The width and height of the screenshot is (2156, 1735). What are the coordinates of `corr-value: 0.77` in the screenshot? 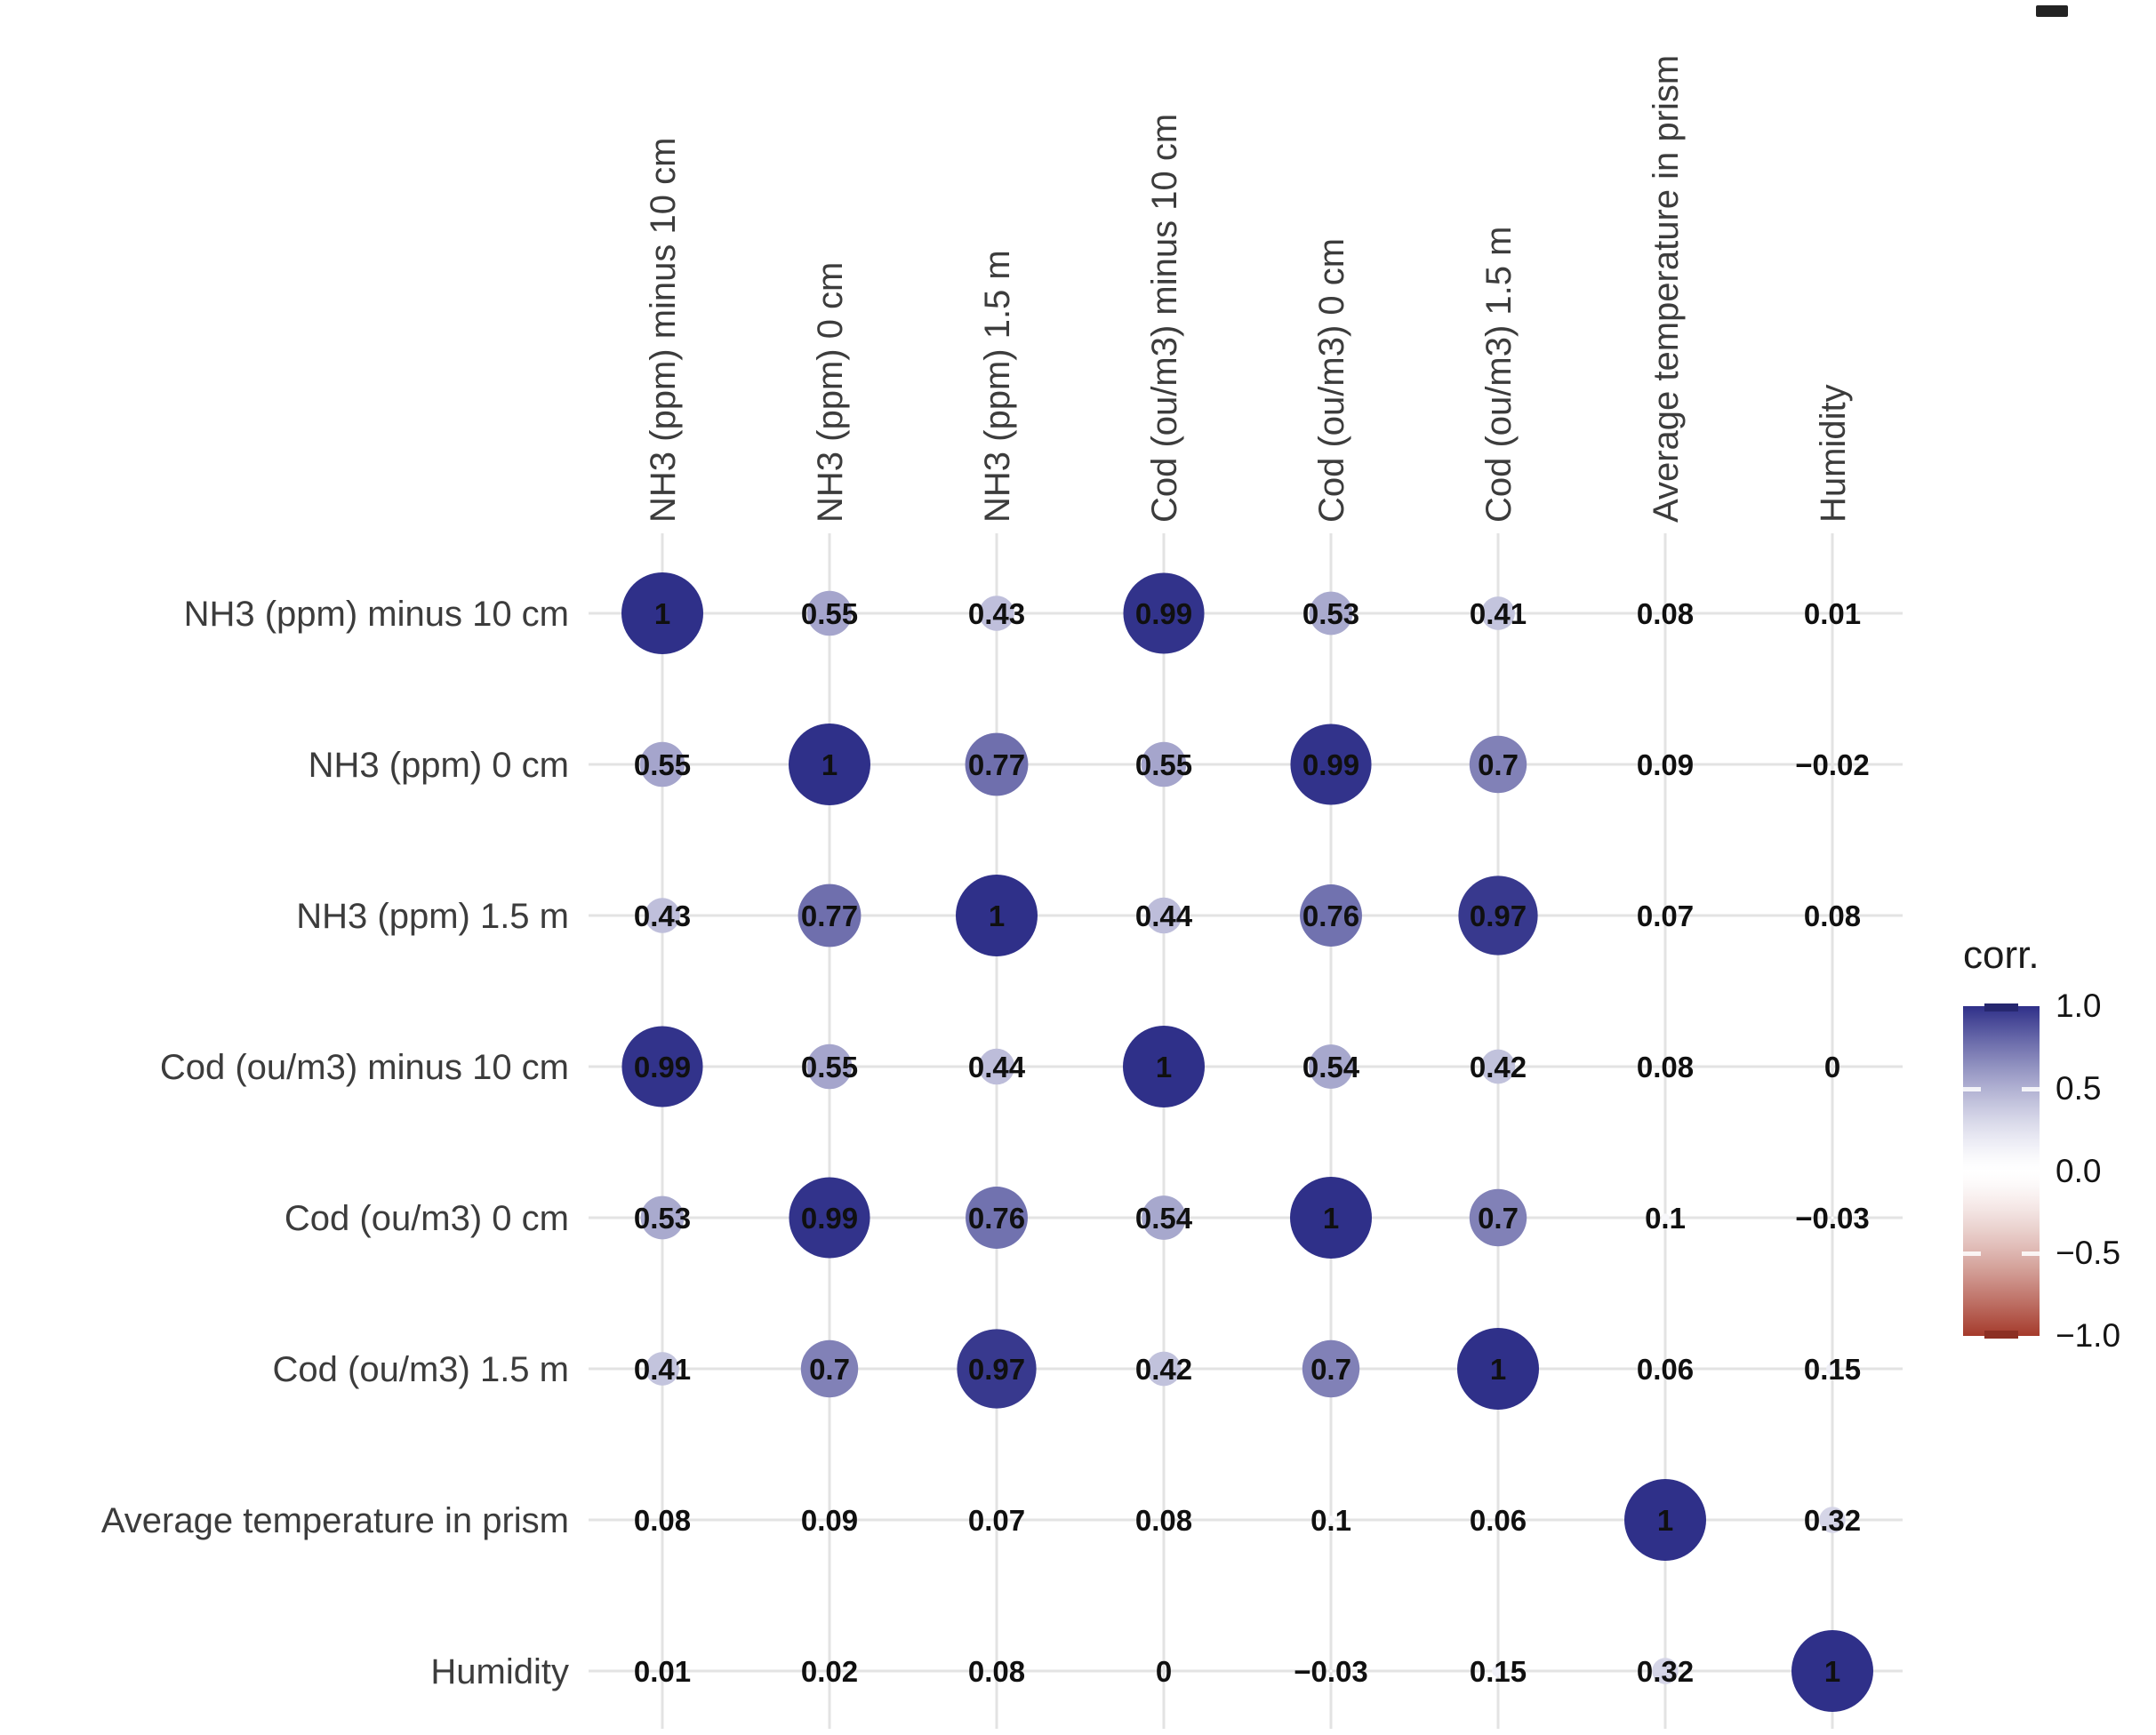 It's located at (830, 915).